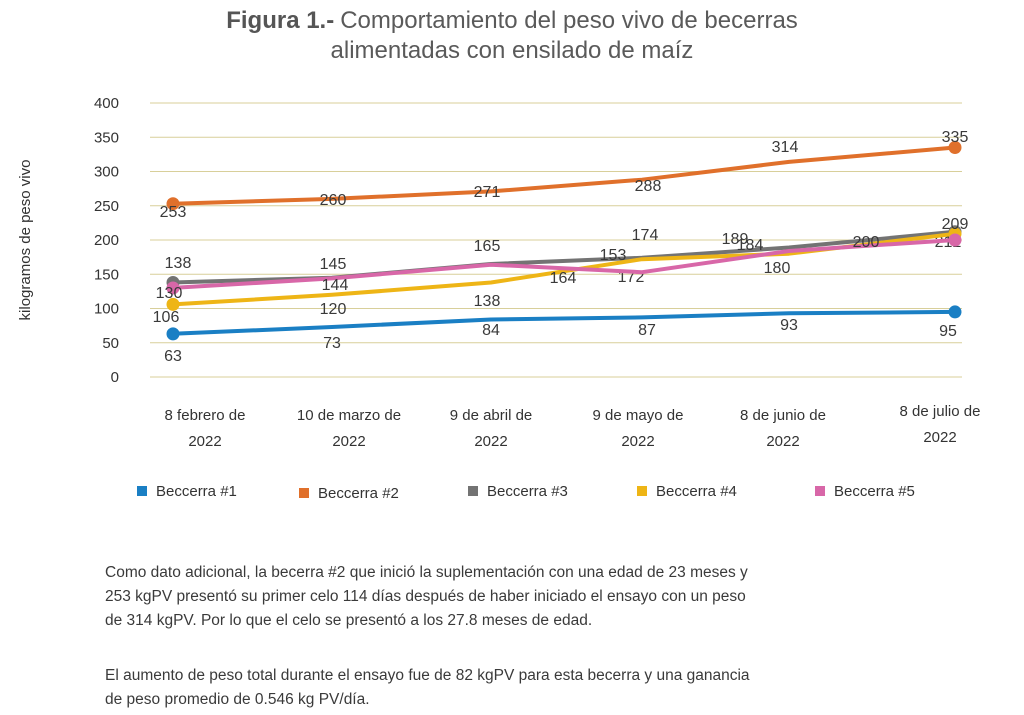 The height and width of the screenshot is (715, 1024). What do you see at coordinates (487, 246) in the screenshot?
I see `data-label: 165` at bounding box center [487, 246].